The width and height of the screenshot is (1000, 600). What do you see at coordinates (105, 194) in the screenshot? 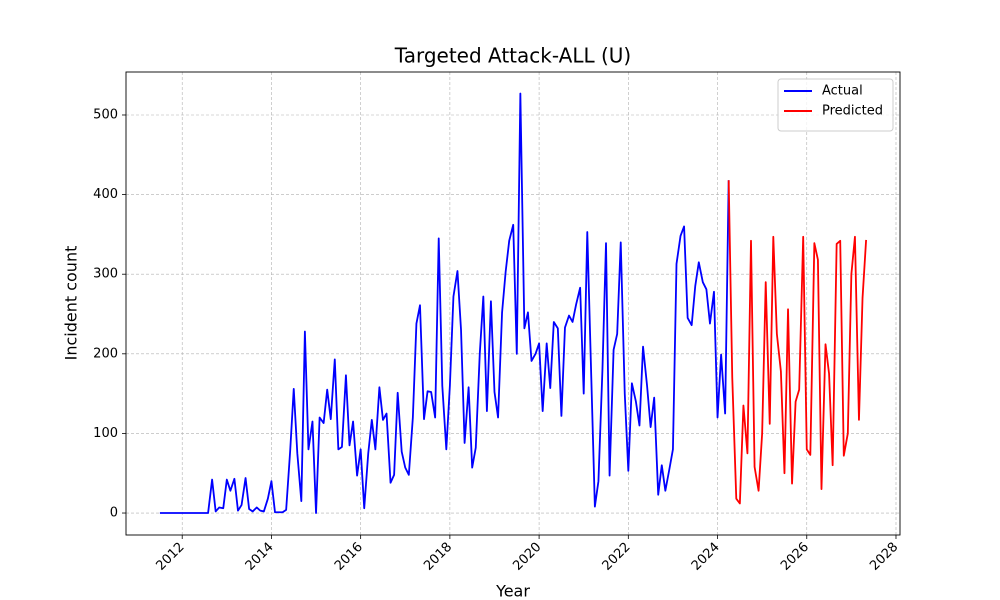
I see `y-tick-label: 400` at bounding box center [105, 194].